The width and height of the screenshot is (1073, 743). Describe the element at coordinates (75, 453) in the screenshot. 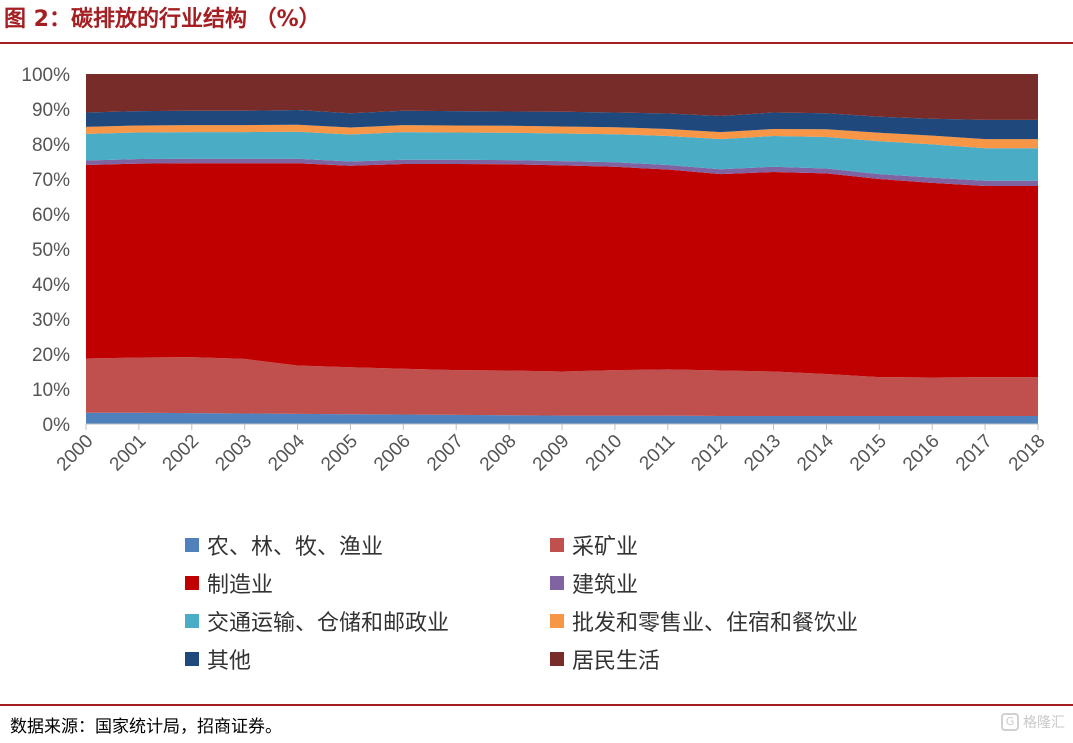

I see `x-tick-label: 2000` at that location.